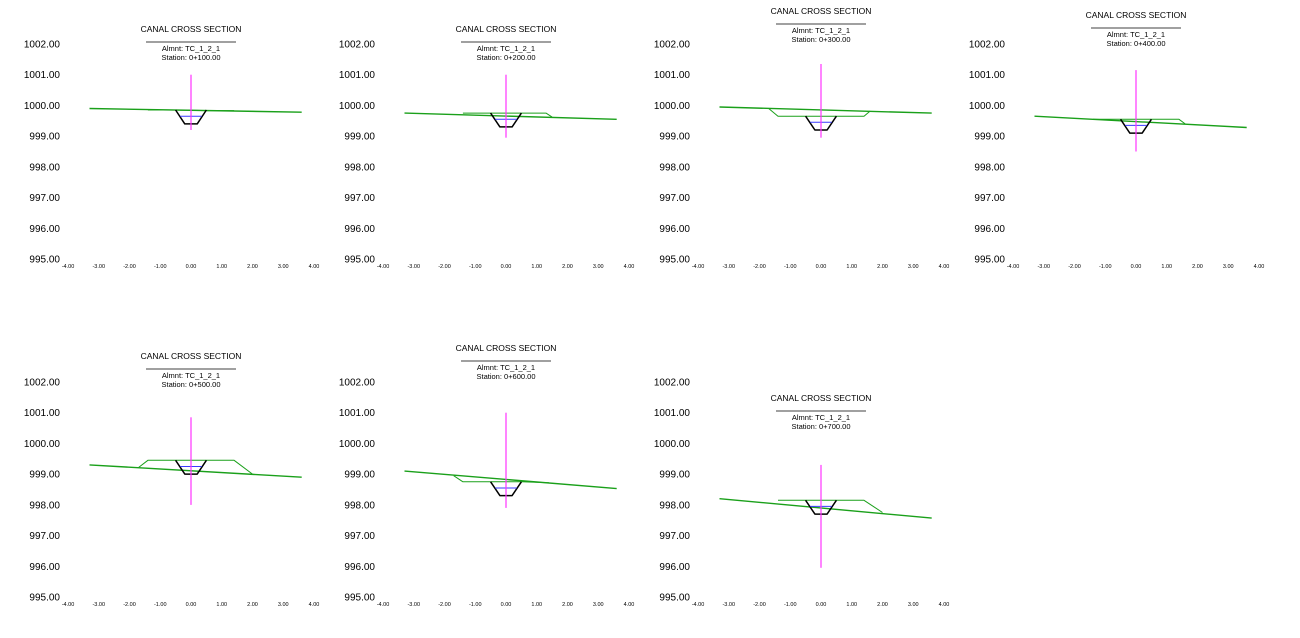 Image resolution: width=1300 pixels, height=638 pixels. I want to click on station-label: Station: 0+600.00, so click(505, 376).